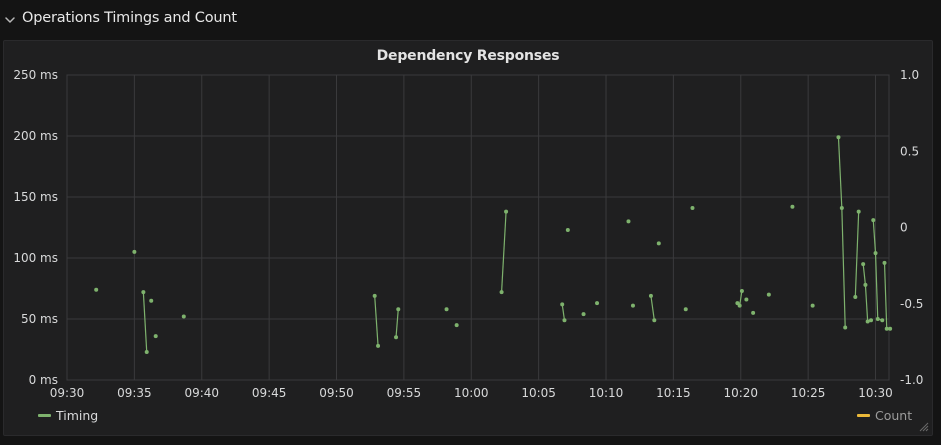 This screenshot has height=445, width=941. What do you see at coordinates (875, 393) in the screenshot?
I see `x-tick-label: 10:30` at bounding box center [875, 393].